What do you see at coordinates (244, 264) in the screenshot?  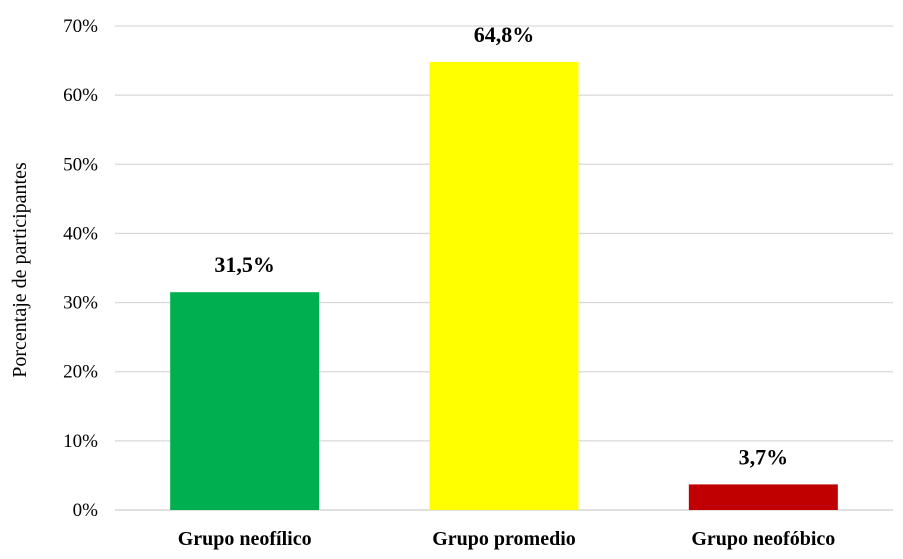 I see `data-label-1: 31,5%` at bounding box center [244, 264].